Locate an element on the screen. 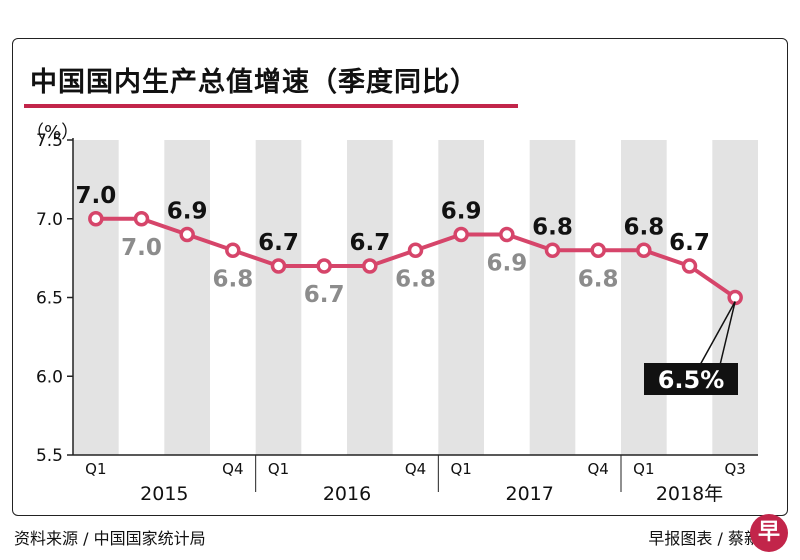 This screenshot has height=560, width=800. y-axis-unit-label: （%） is located at coordinates (53, 132).